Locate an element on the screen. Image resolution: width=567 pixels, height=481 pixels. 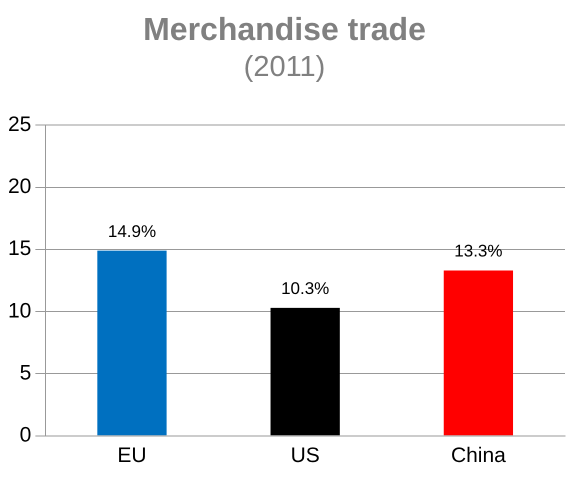
data-label: 14.9% is located at coordinates (132, 231).